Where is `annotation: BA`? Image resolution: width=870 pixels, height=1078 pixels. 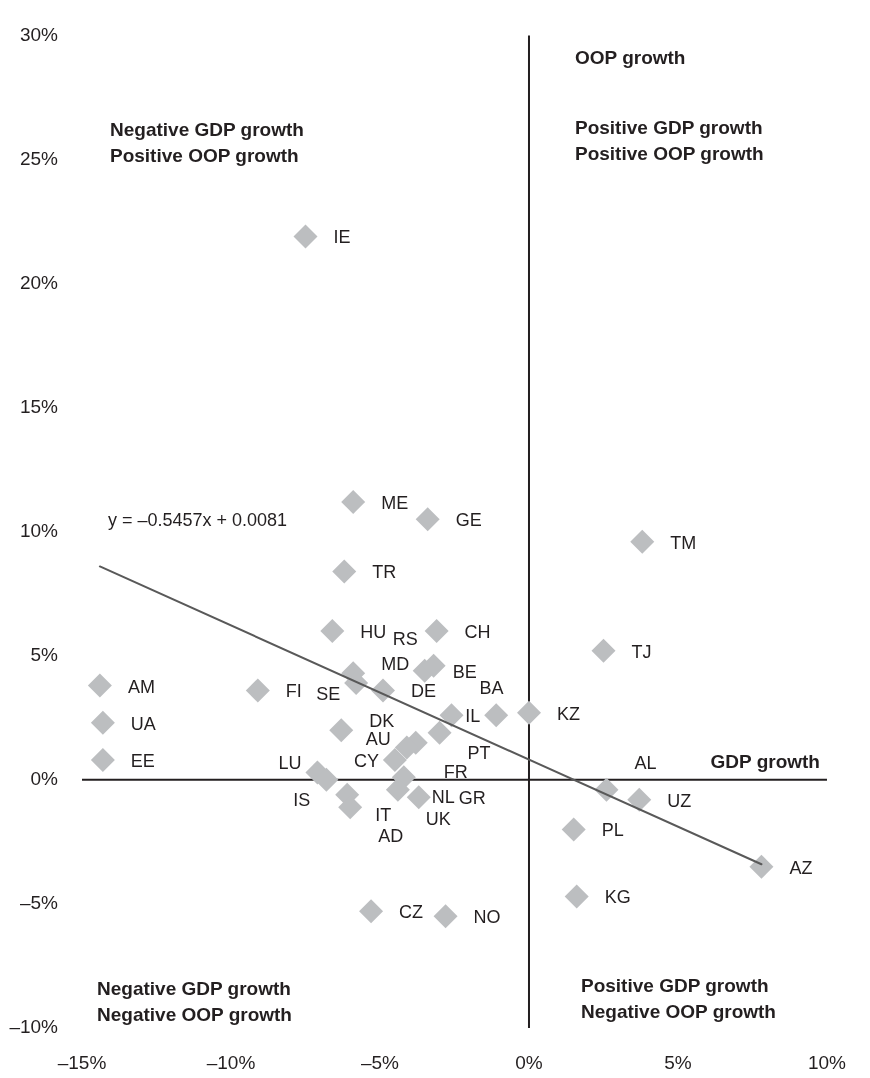 annotation: BA is located at coordinates (491, 688).